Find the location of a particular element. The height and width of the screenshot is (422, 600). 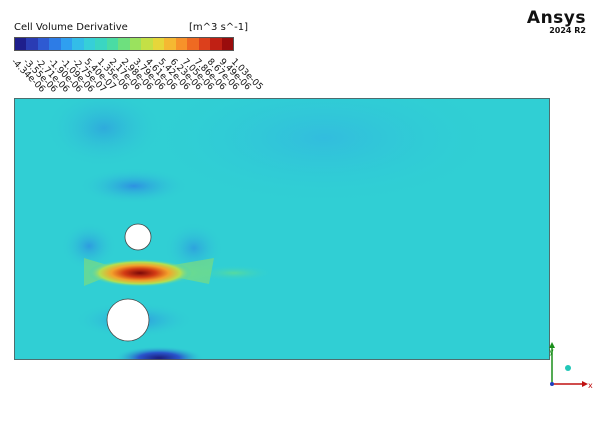

brand-version: 2024 R2 is located at coordinates (567, 30).